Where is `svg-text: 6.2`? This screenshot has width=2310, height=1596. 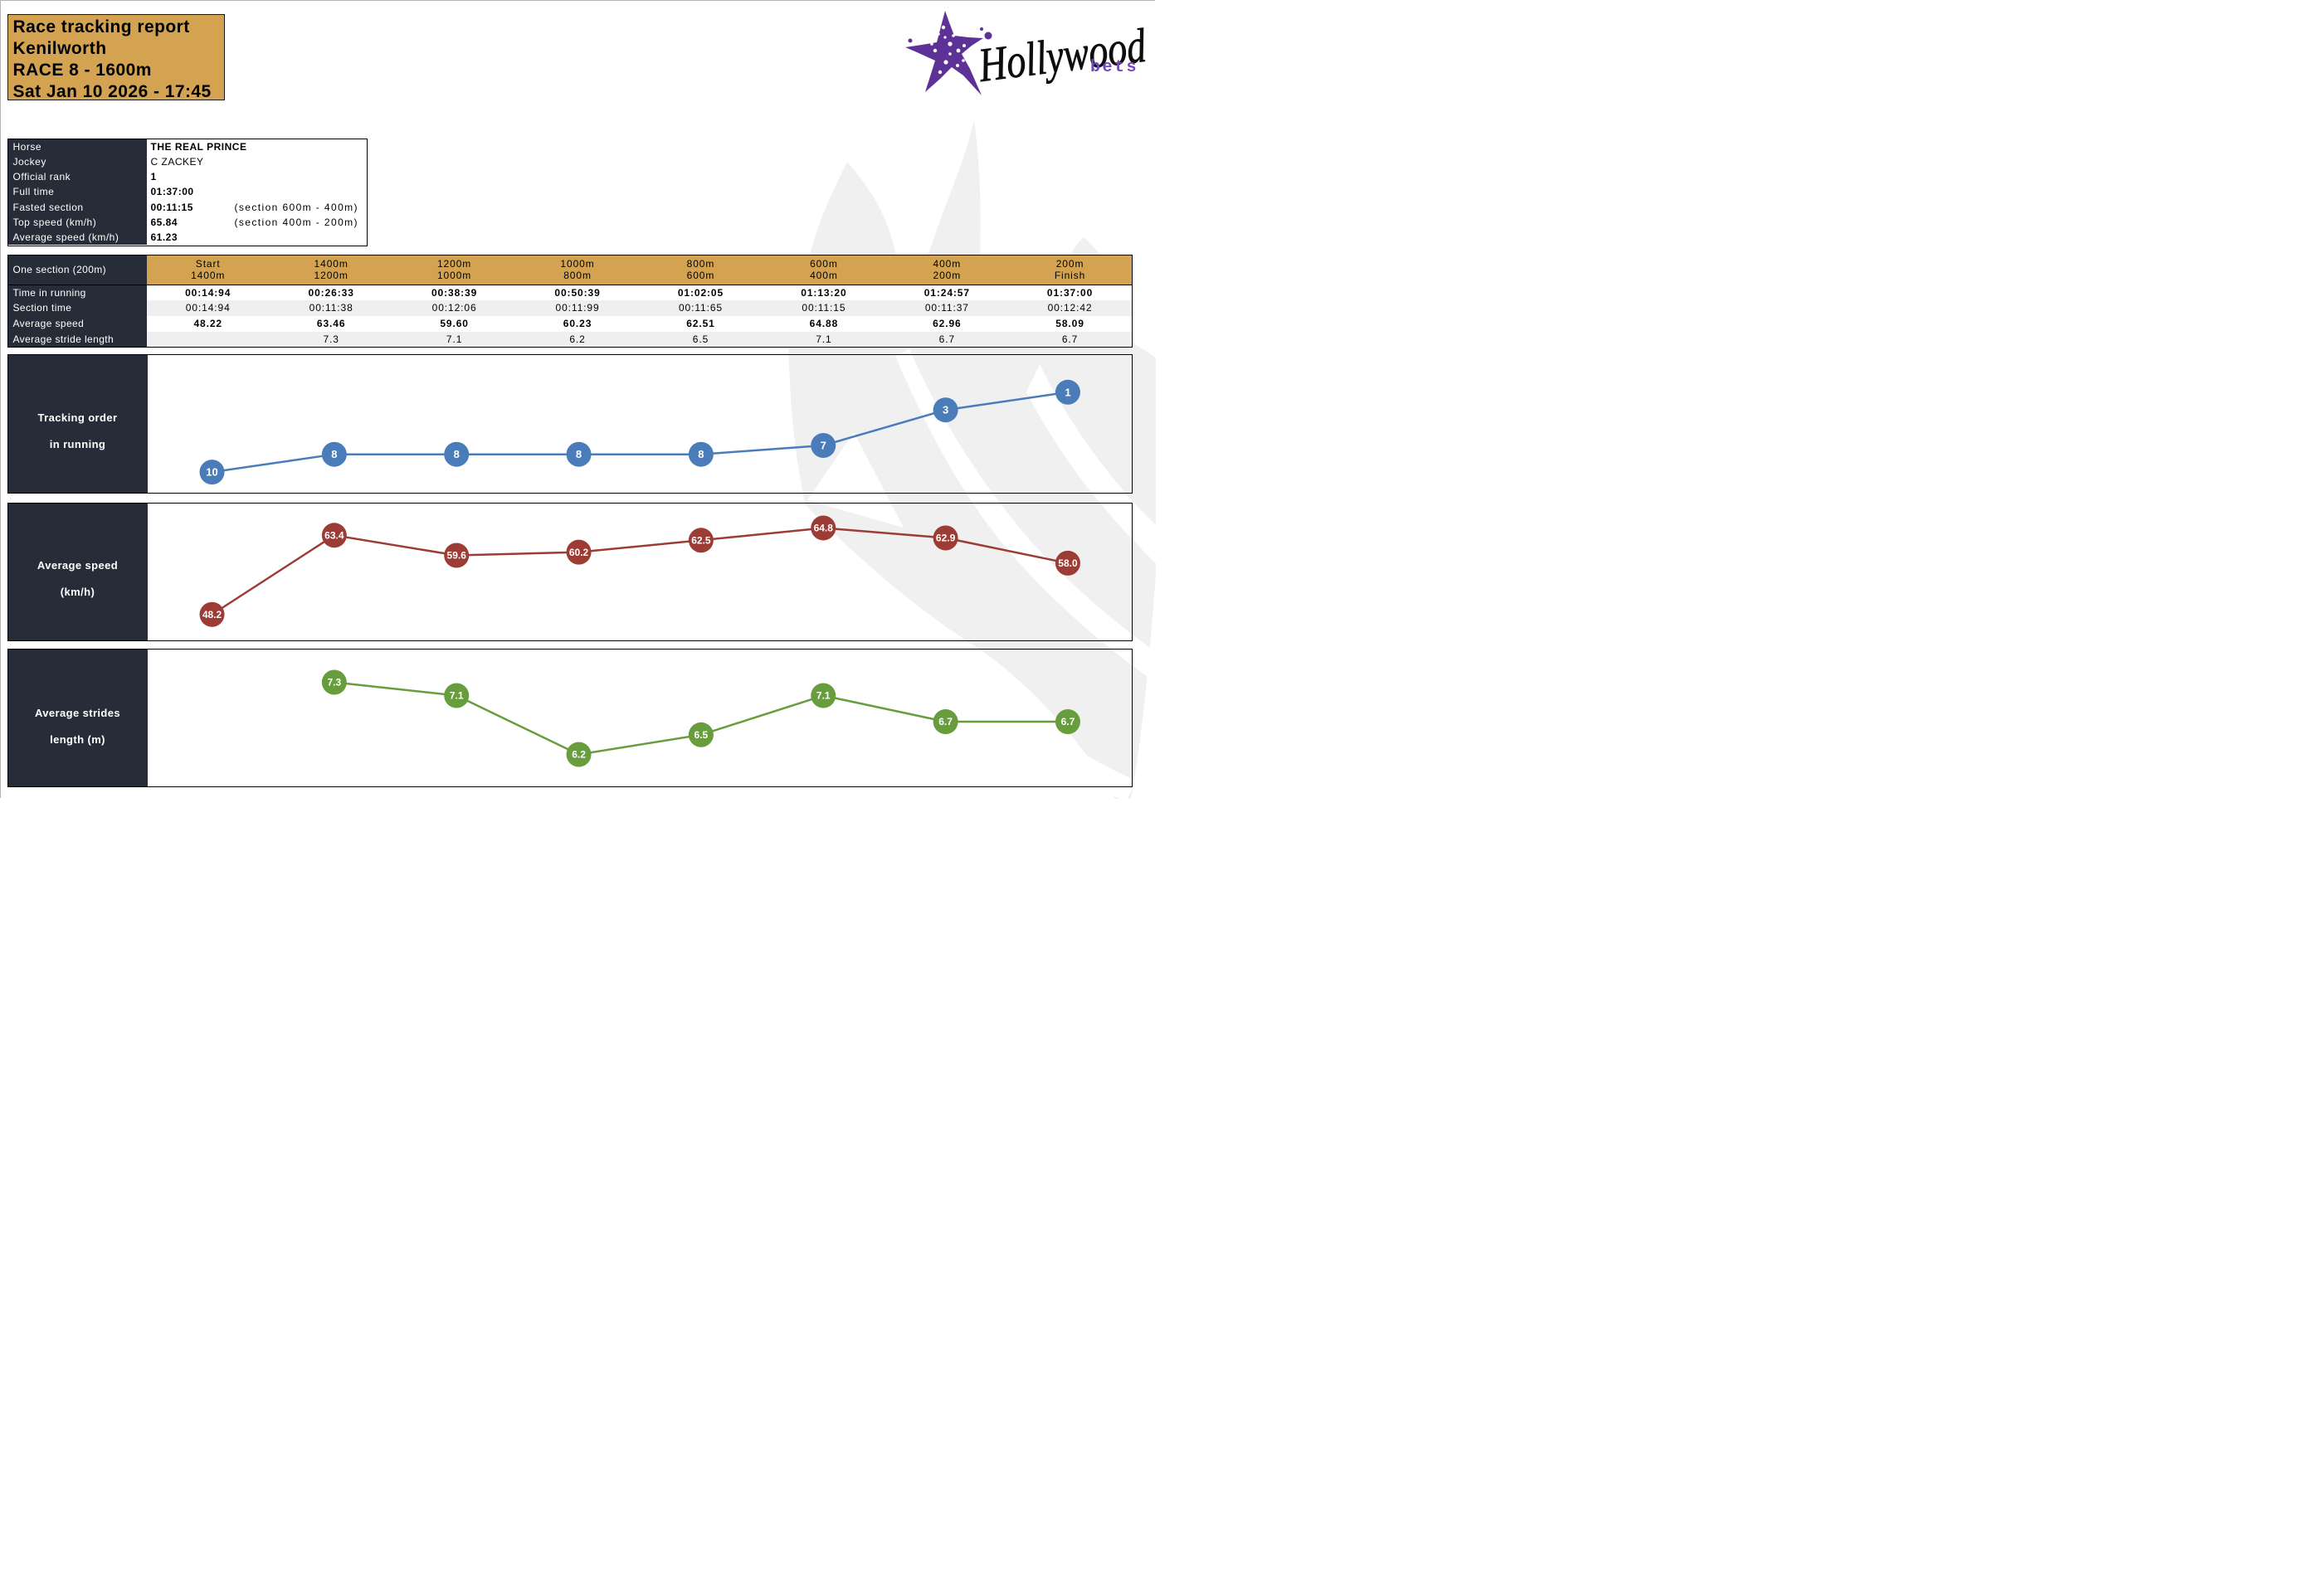
svg-text: 6.2 is located at coordinates (579, 754).